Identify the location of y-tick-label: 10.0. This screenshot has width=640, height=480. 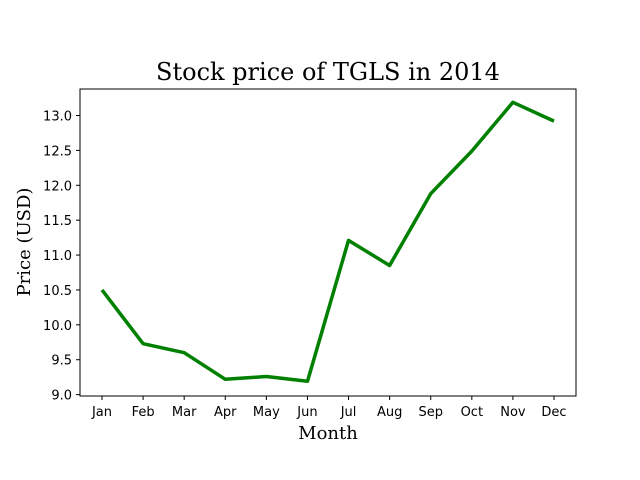
(57, 326).